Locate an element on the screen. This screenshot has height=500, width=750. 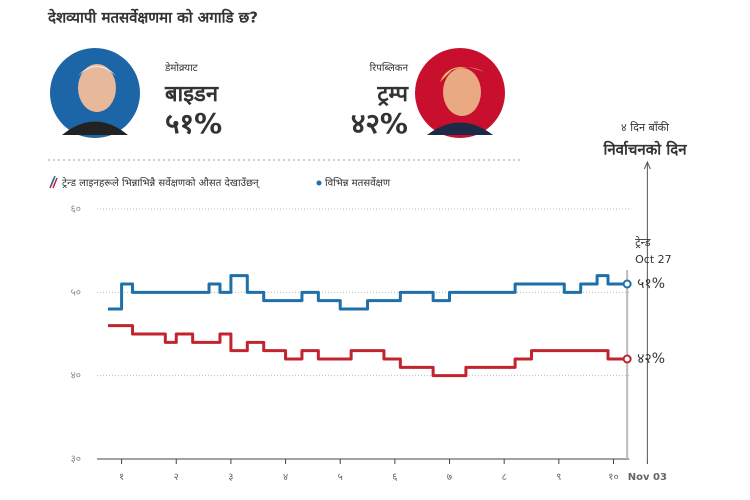
x-tick-label: ६ is located at coordinates (394, 477).